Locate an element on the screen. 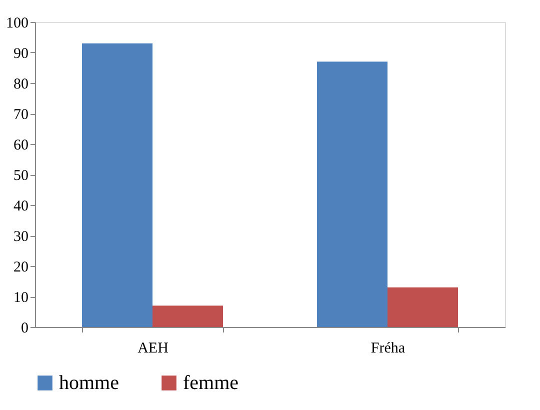 This screenshot has width=540, height=410. y-tick-label: 0 is located at coordinates (24, 328).